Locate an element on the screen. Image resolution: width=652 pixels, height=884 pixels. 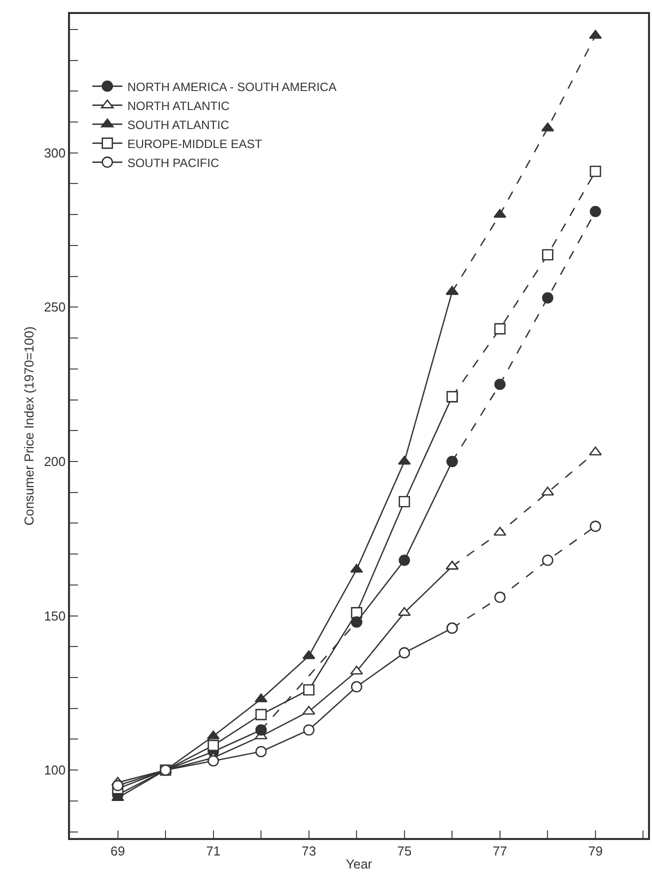
x-tick-label: 71 is located at coordinates (213, 850).